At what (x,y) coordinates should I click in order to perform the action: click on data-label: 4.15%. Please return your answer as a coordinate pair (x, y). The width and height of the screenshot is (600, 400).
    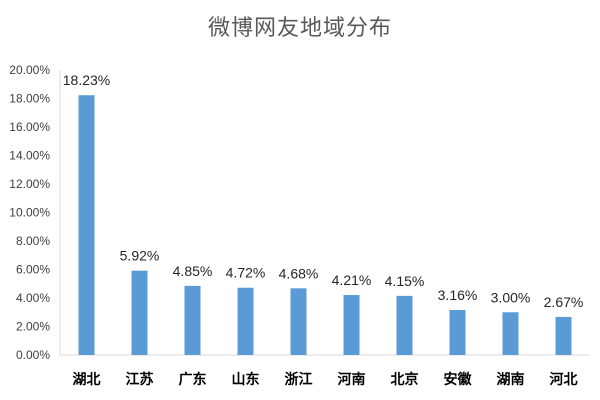
    Looking at the image, I should click on (405, 281).